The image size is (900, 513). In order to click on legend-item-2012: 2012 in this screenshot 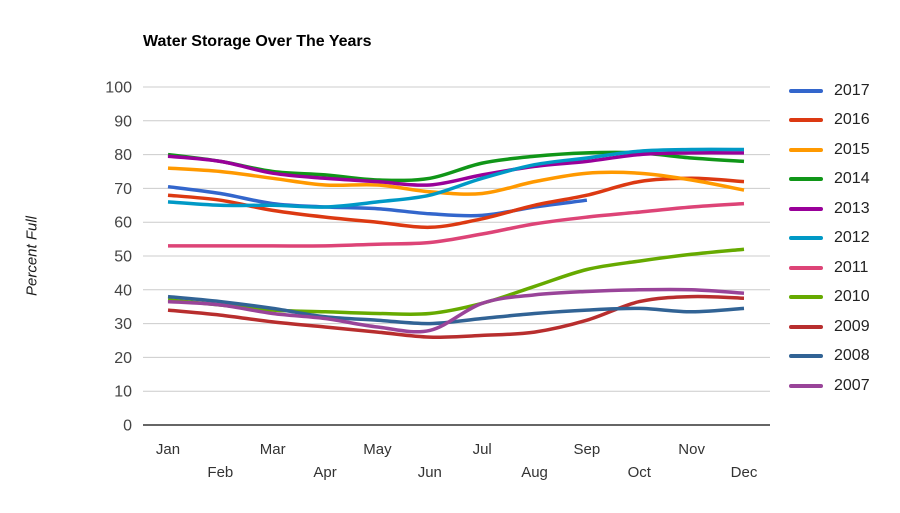, I will do `click(829, 239)`.